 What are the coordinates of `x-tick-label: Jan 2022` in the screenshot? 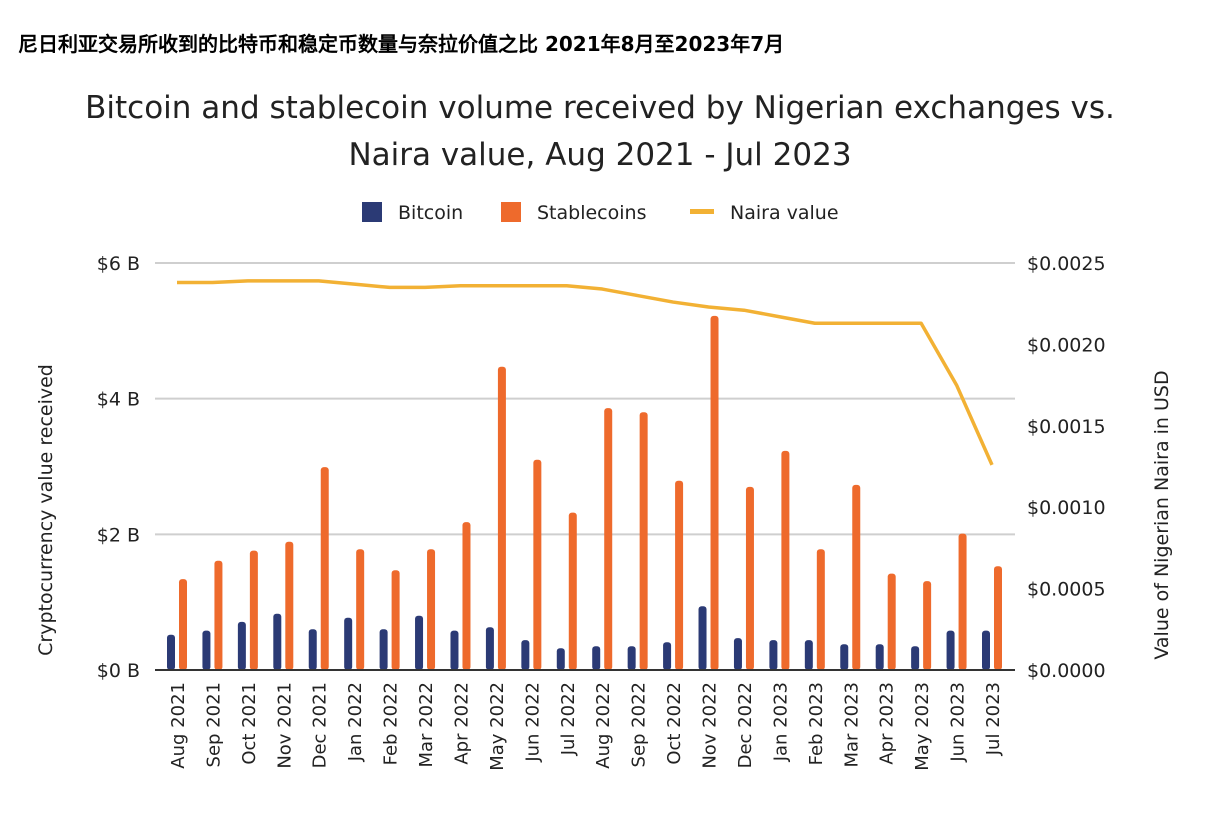 It's located at (355, 722).